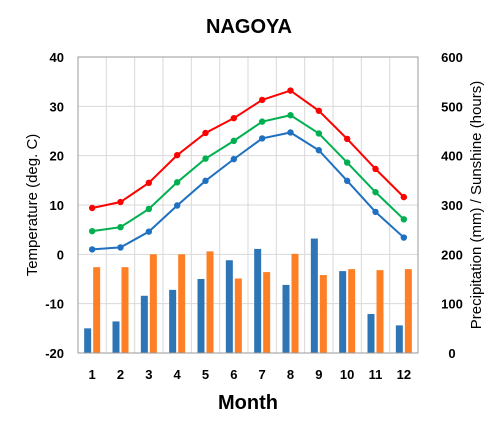 This screenshot has width=499, height=433. Describe the element at coordinates (57, 57) in the screenshot. I see `left-tick-label: 40` at that location.